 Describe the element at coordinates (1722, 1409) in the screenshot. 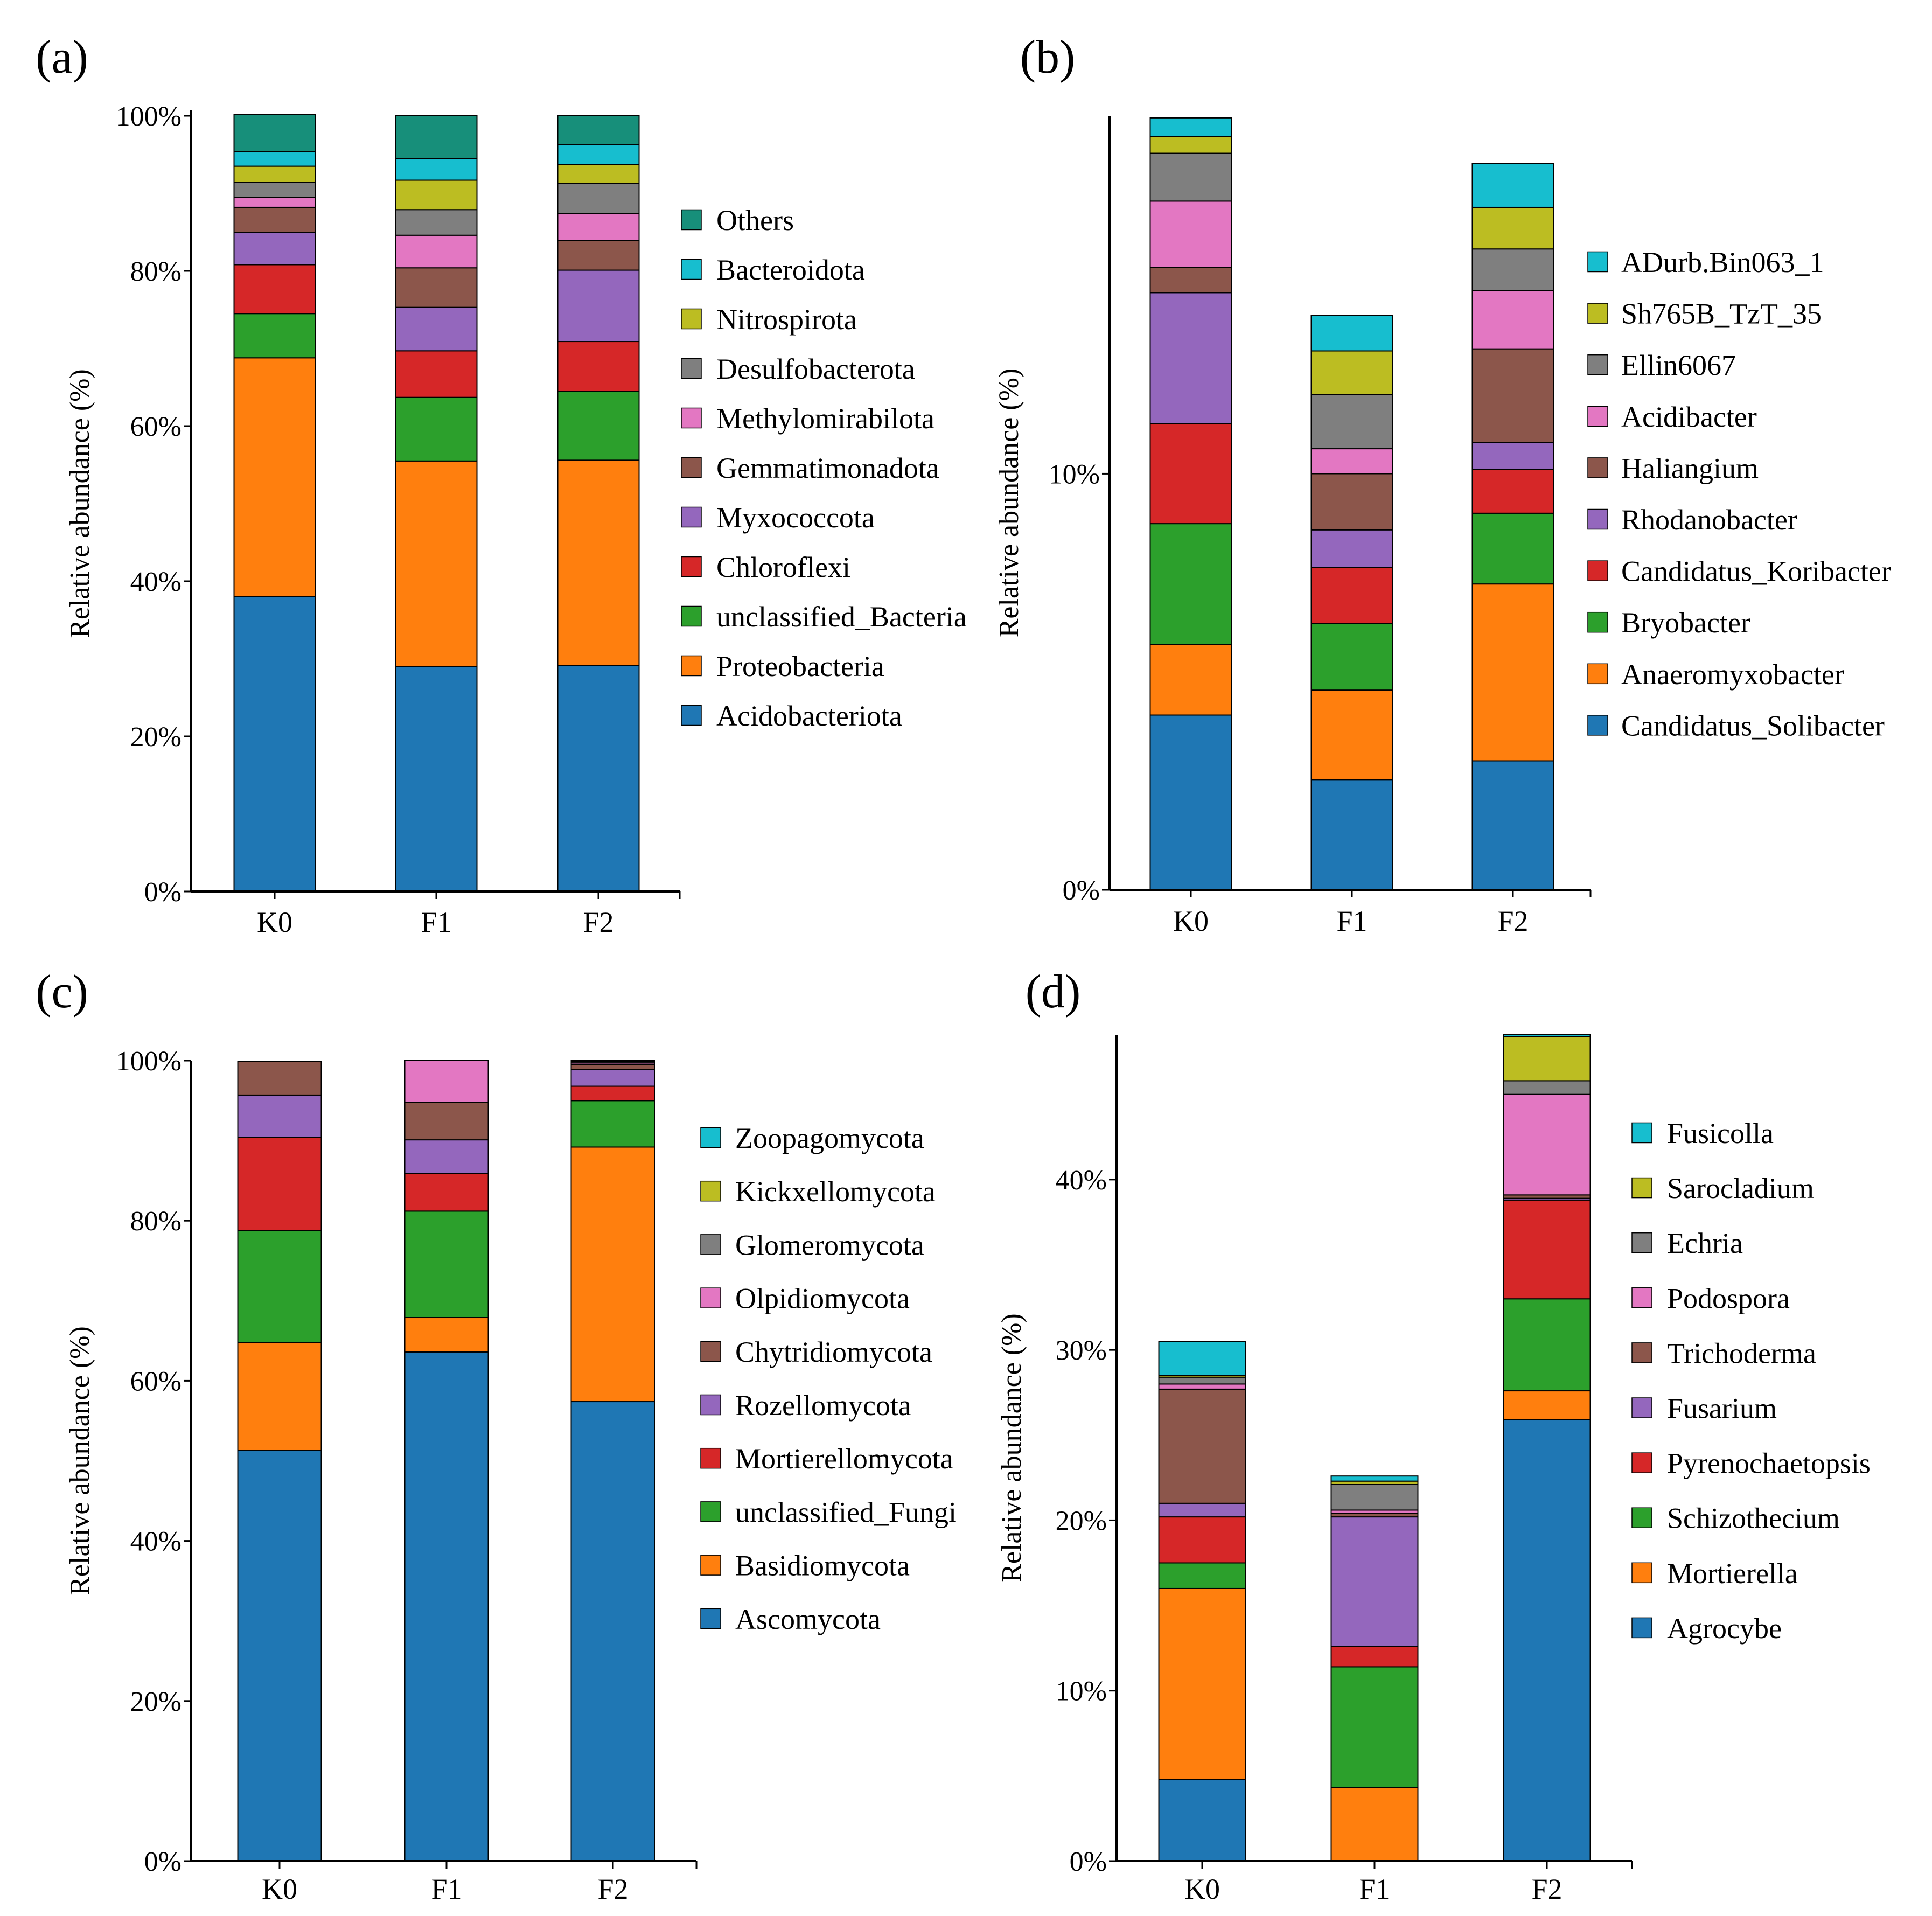

I see `legend-label: Fusarium` at that location.